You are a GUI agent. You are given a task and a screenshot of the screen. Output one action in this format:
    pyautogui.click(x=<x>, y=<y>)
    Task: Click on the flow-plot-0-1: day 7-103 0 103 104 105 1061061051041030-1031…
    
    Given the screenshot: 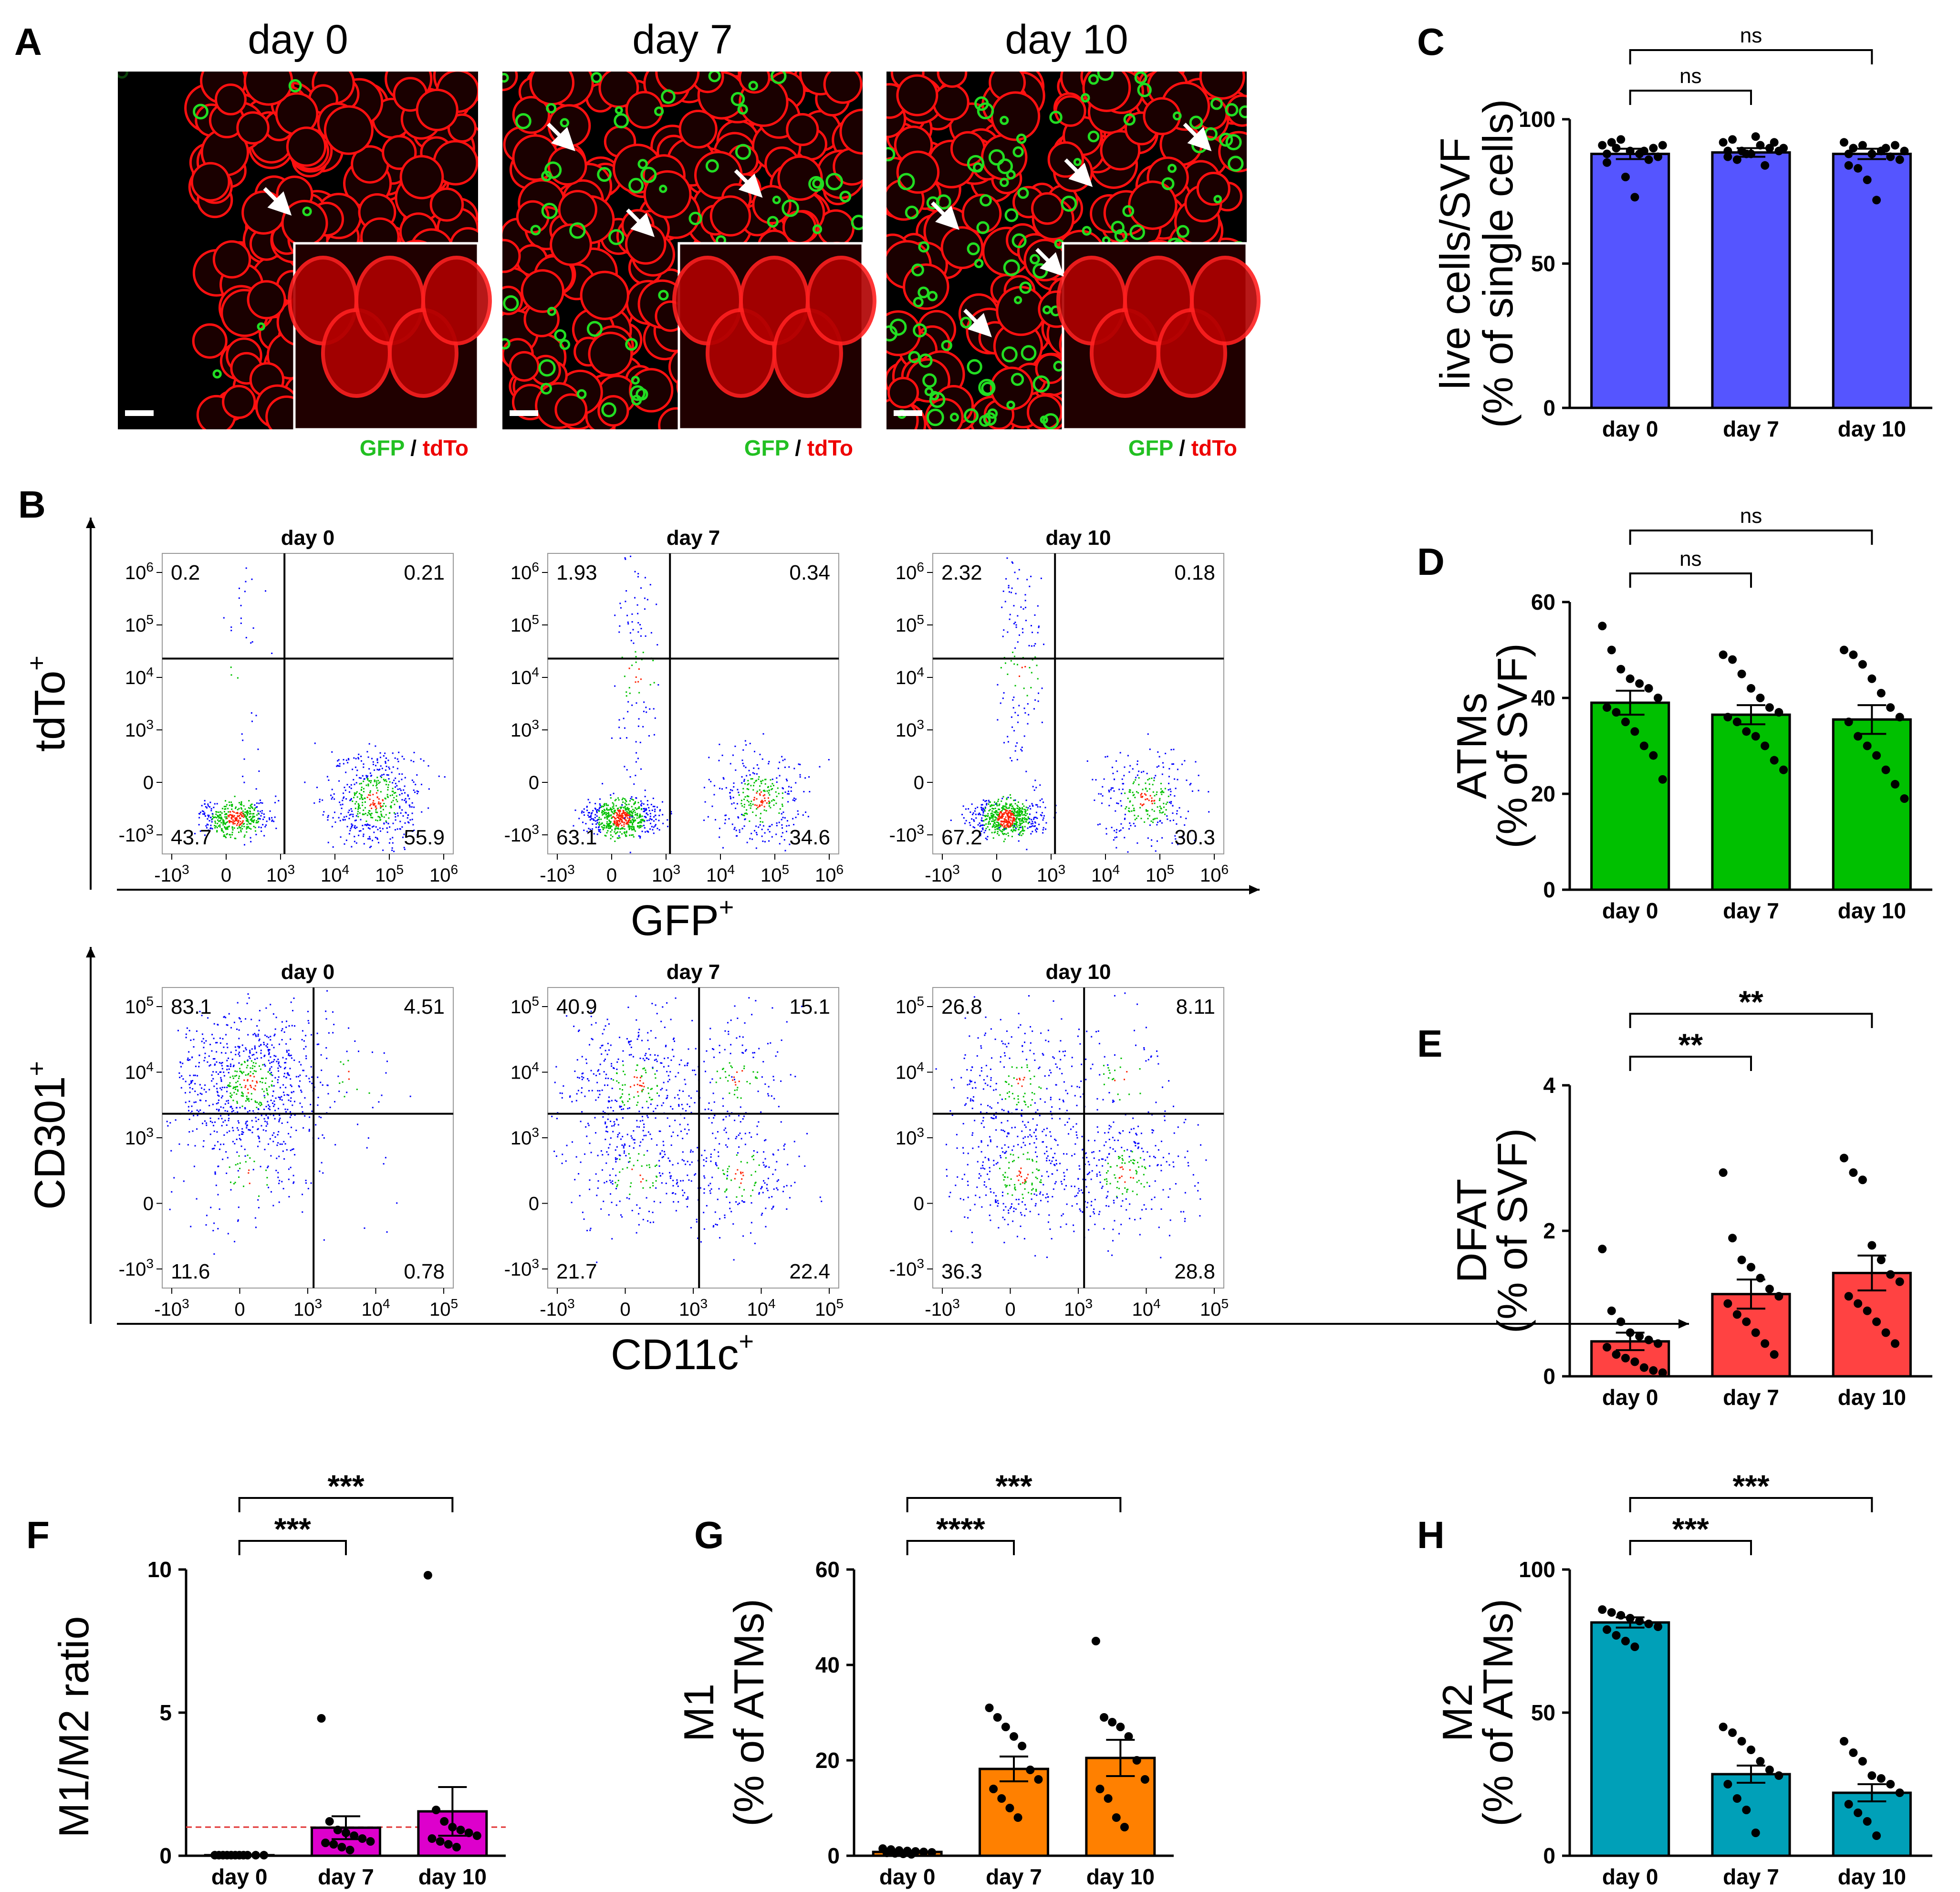 What is the action you would take?
    pyautogui.click(x=674, y=706)
    